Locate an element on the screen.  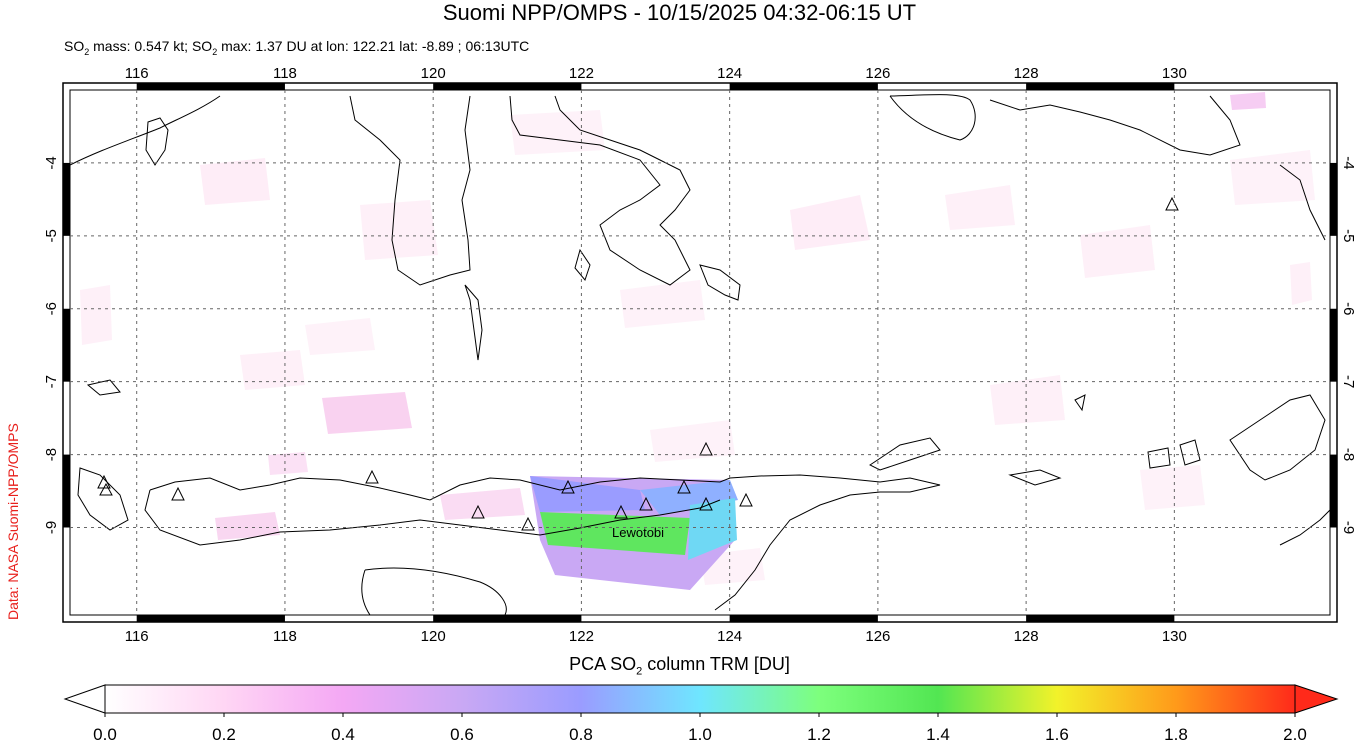
lon-tick-label-top: 120 is located at coordinates (433, 73).